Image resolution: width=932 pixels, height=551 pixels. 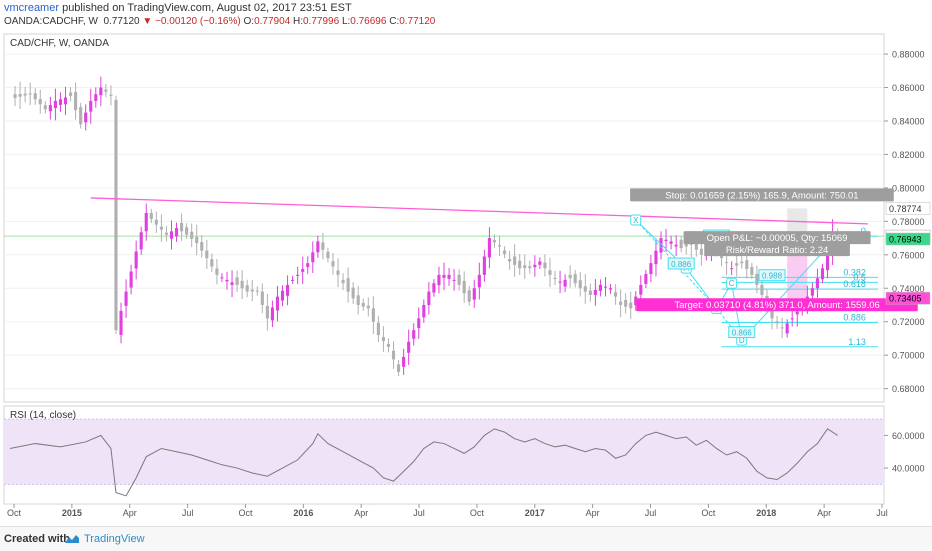 I want to click on stop-zone, so click(x=797, y=222).